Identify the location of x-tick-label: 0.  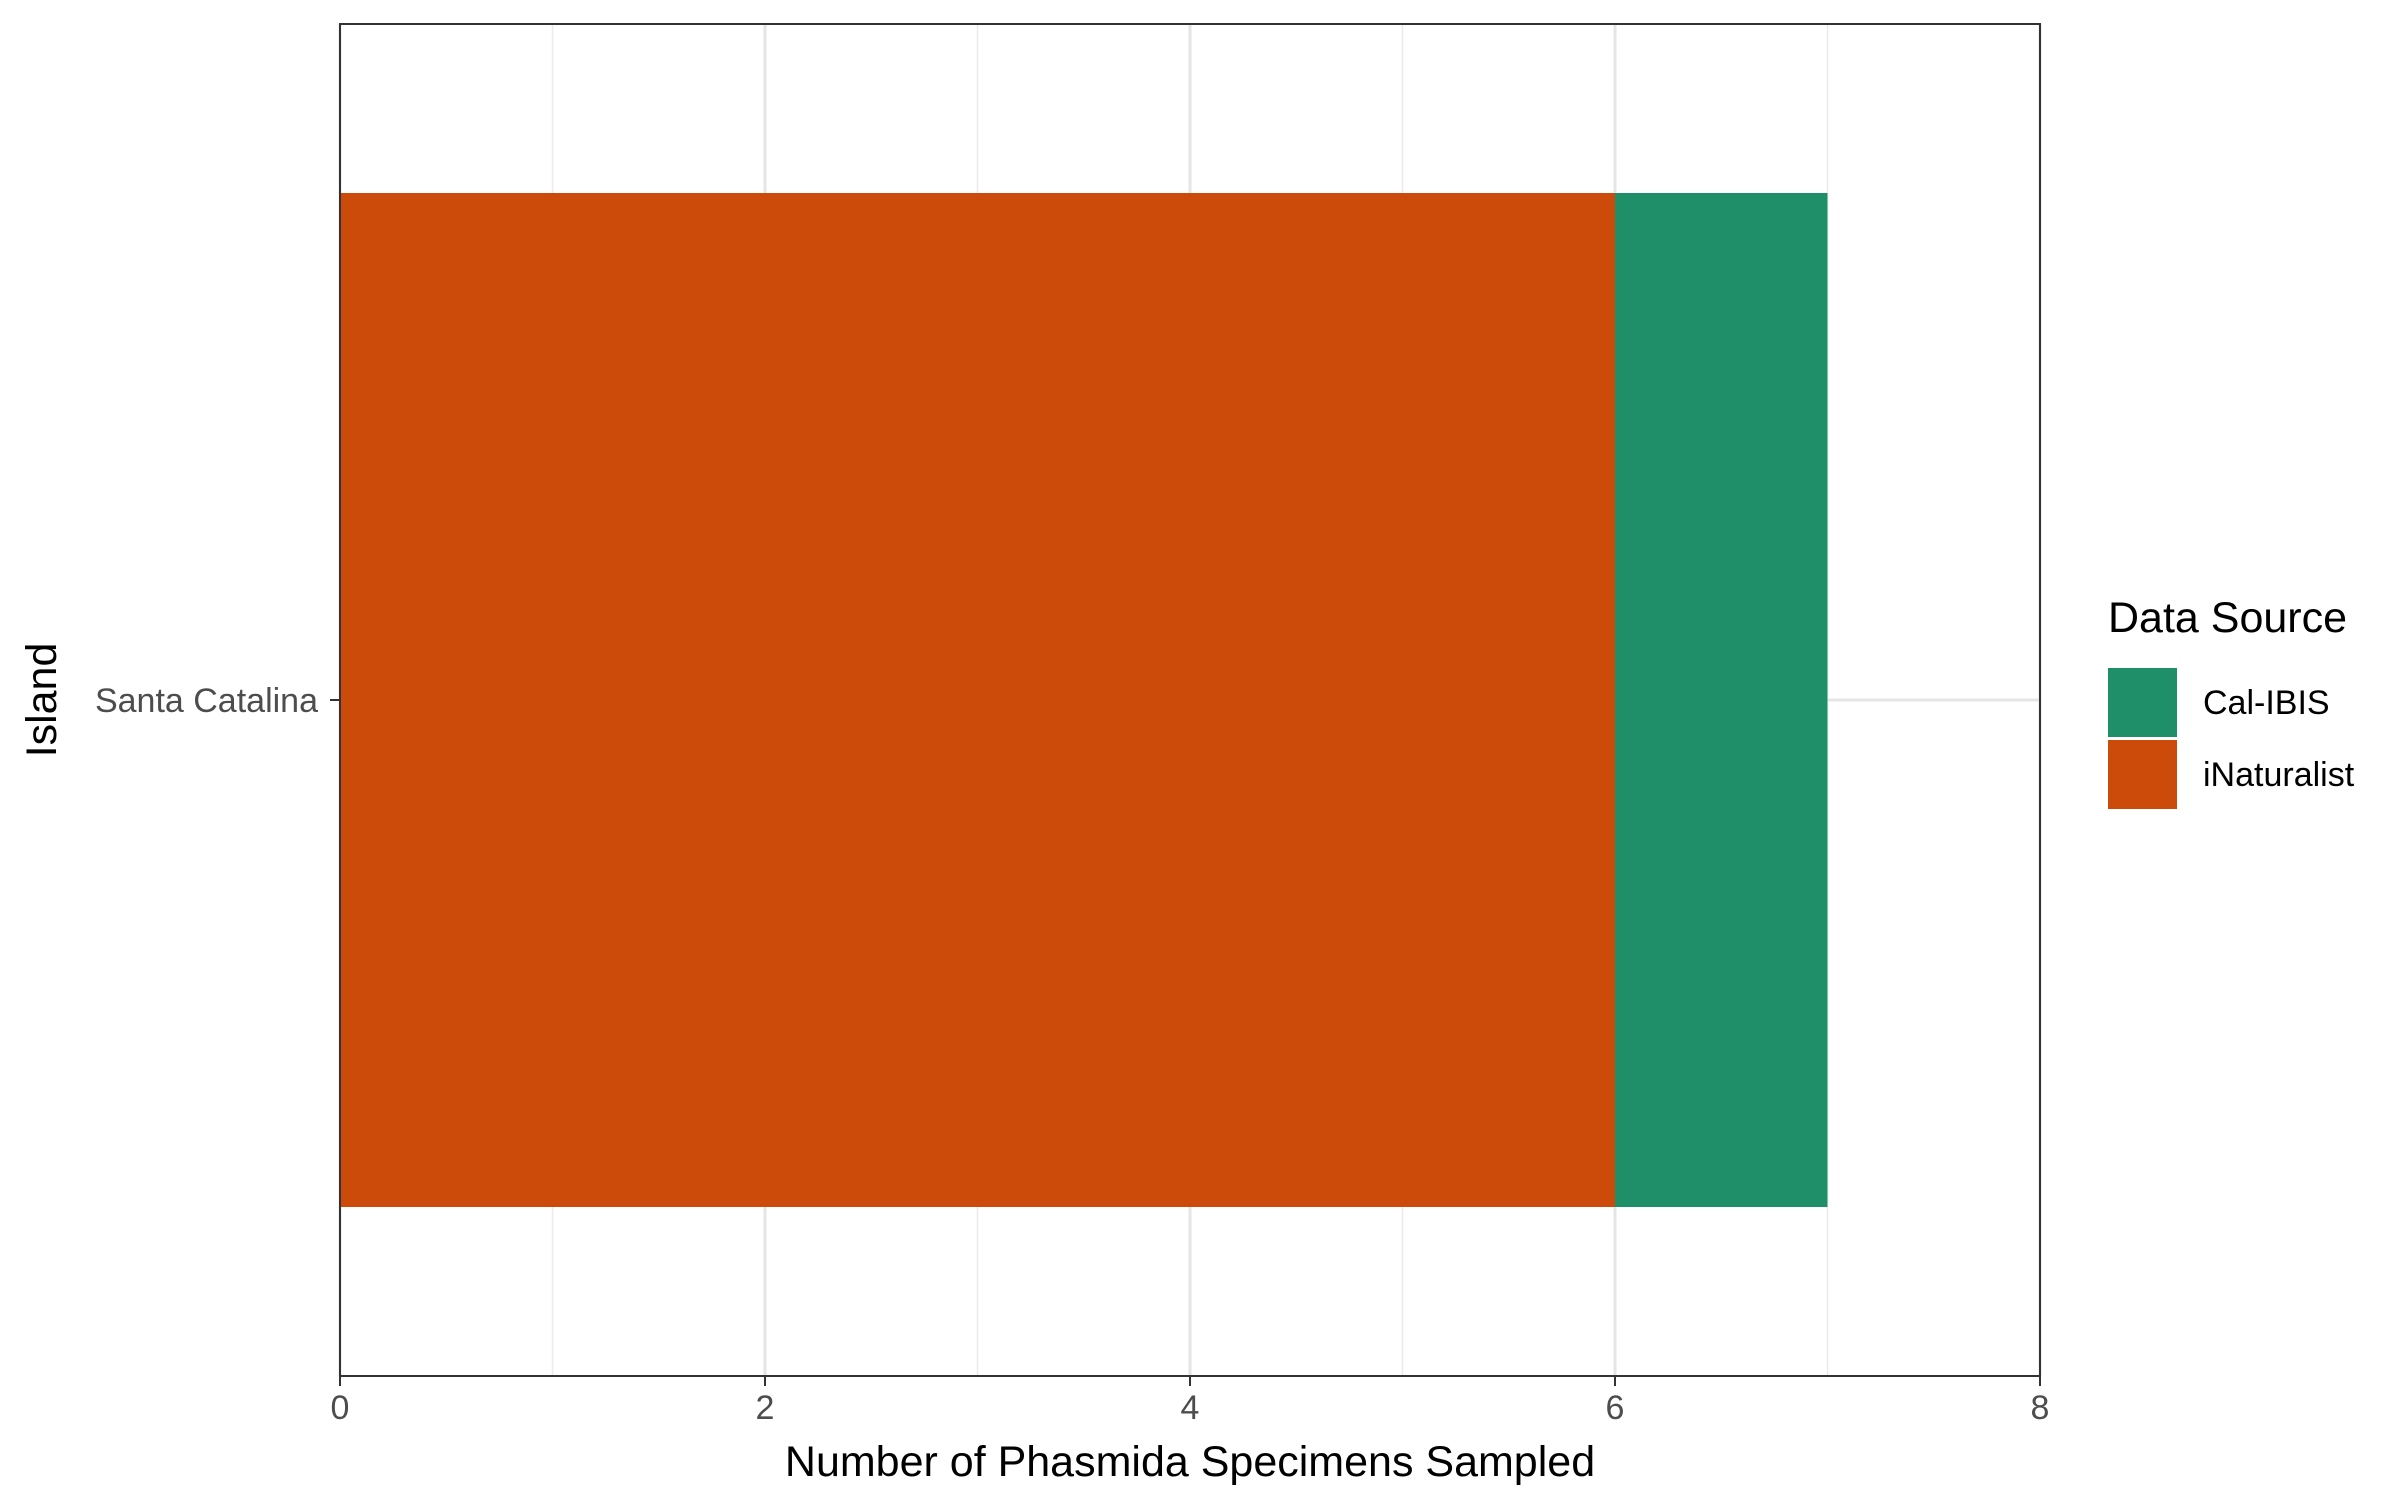
(340, 1408).